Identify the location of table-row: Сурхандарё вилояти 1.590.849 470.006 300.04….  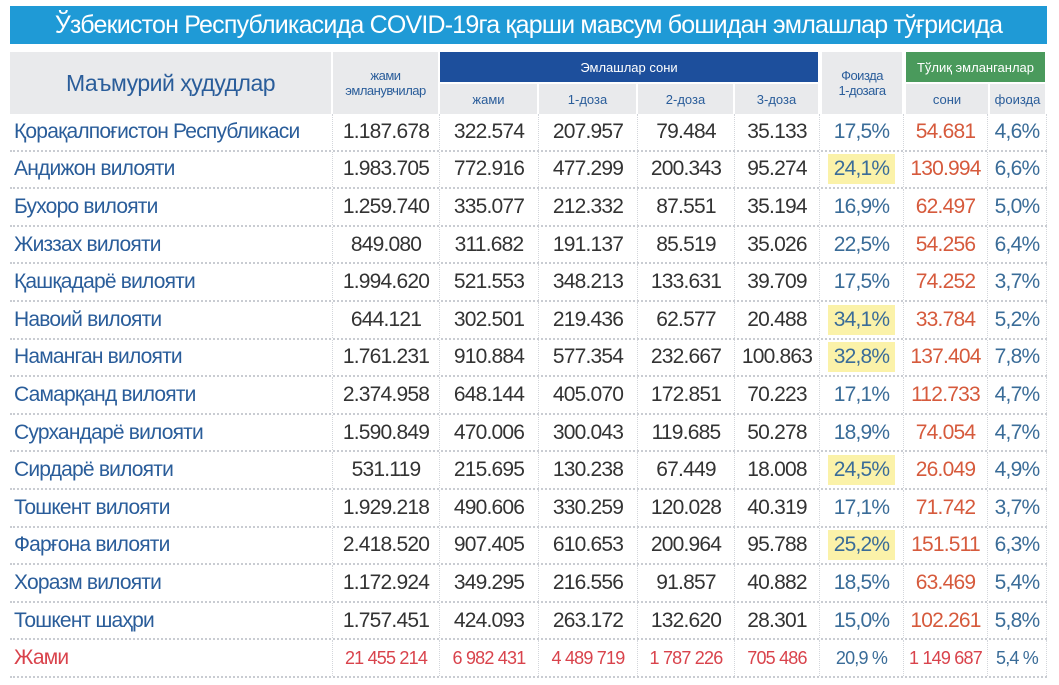
(528, 433).